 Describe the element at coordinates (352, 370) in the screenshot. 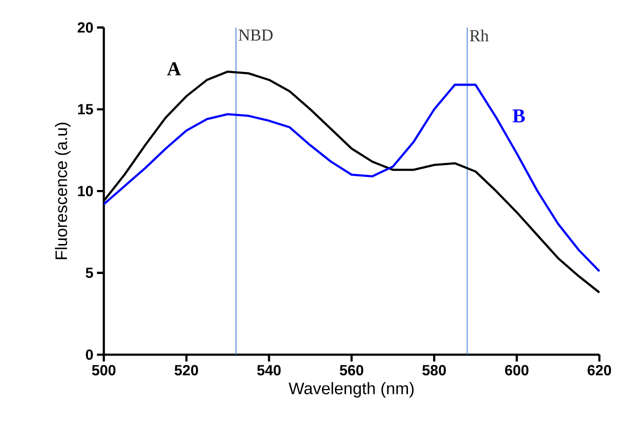

I see `x-tick-label: 560` at that location.